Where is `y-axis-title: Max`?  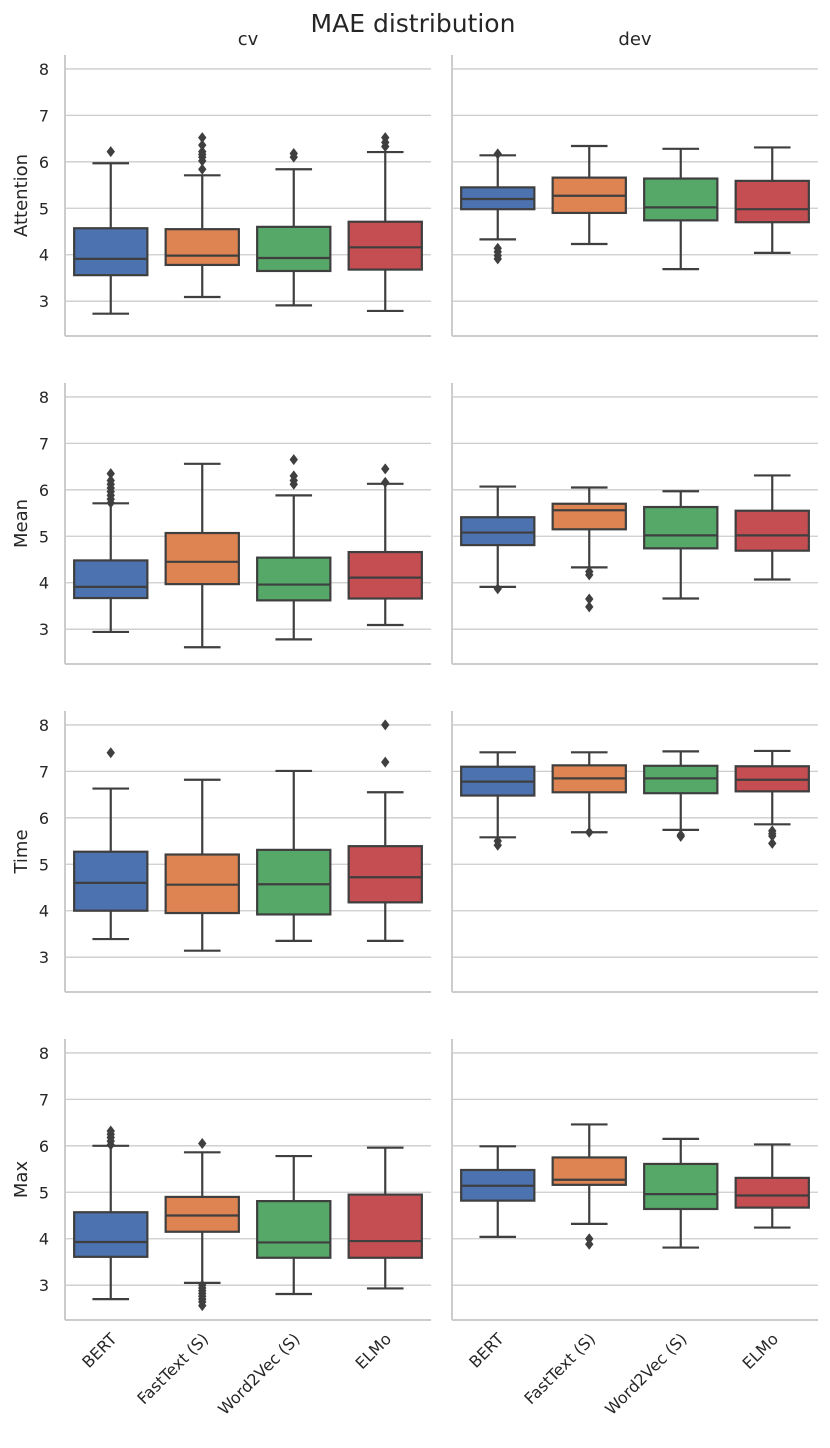
y-axis-title: Max is located at coordinates (21, 1180).